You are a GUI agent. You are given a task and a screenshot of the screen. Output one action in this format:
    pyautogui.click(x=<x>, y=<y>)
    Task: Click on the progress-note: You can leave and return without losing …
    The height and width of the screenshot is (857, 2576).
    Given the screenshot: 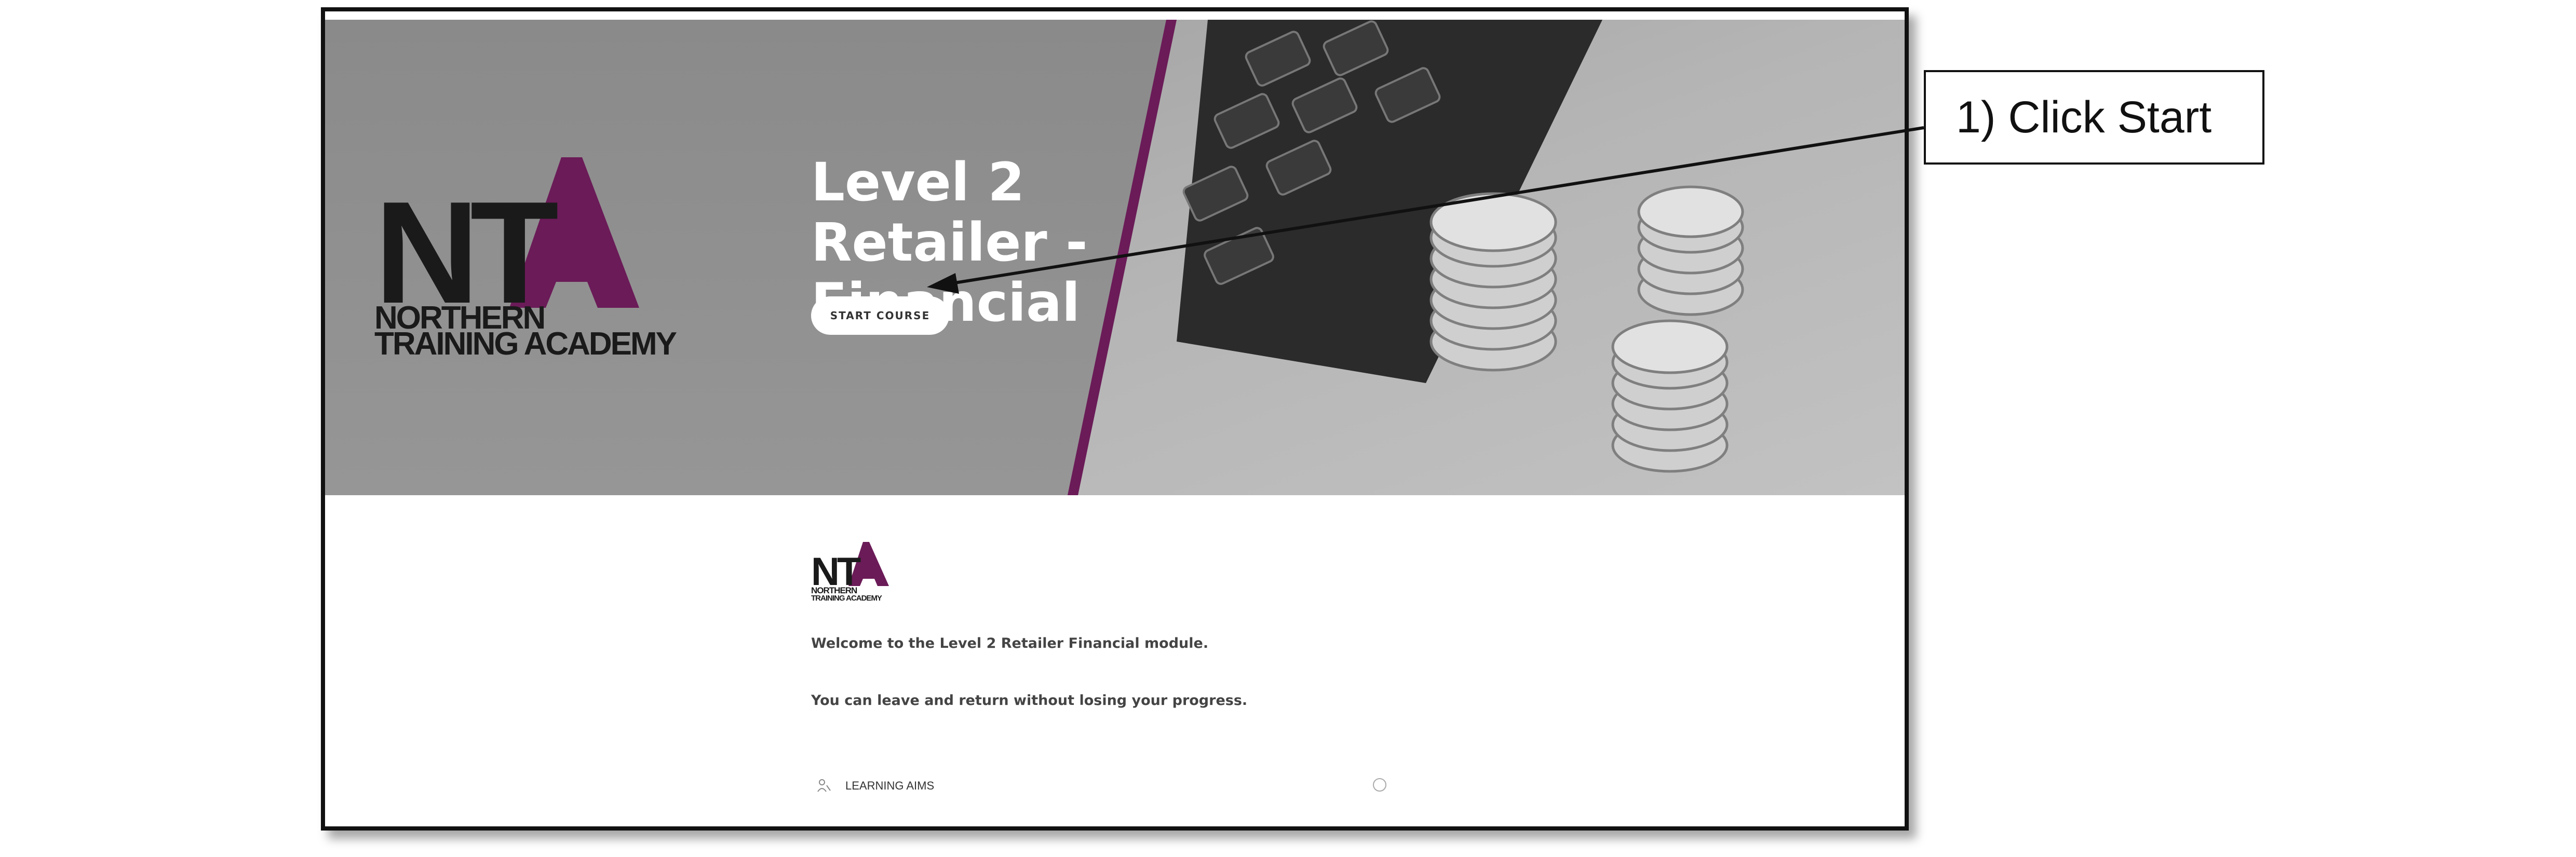 What is the action you would take?
    pyautogui.click(x=1029, y=700)
    